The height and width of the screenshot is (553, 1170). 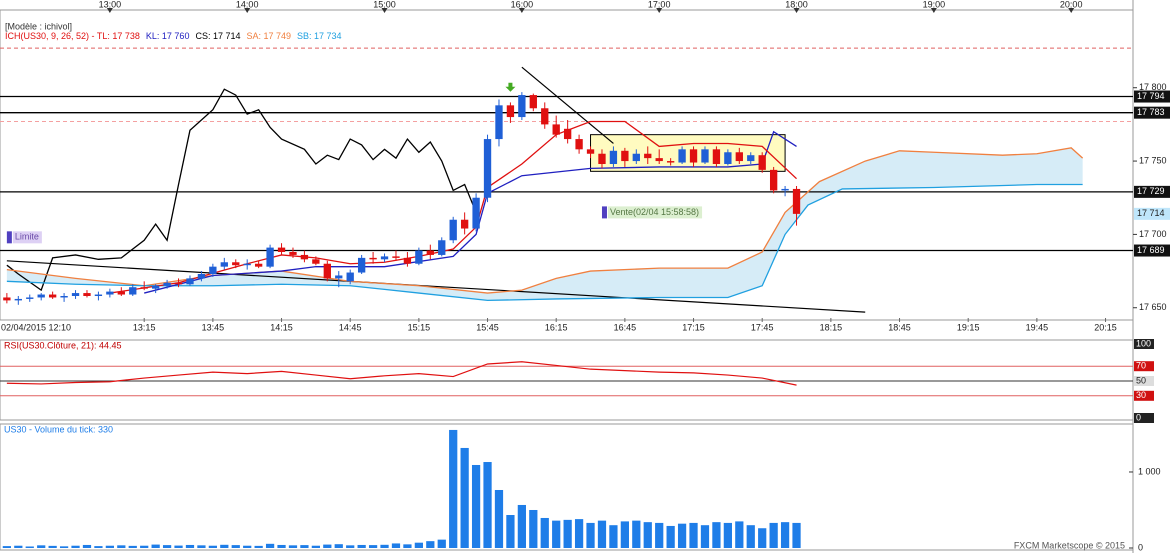 What do you see at coordinates (1138, 417) in the screenshot?
I see `rsi-tick-label: 0` at bounding box center [1138, 417].